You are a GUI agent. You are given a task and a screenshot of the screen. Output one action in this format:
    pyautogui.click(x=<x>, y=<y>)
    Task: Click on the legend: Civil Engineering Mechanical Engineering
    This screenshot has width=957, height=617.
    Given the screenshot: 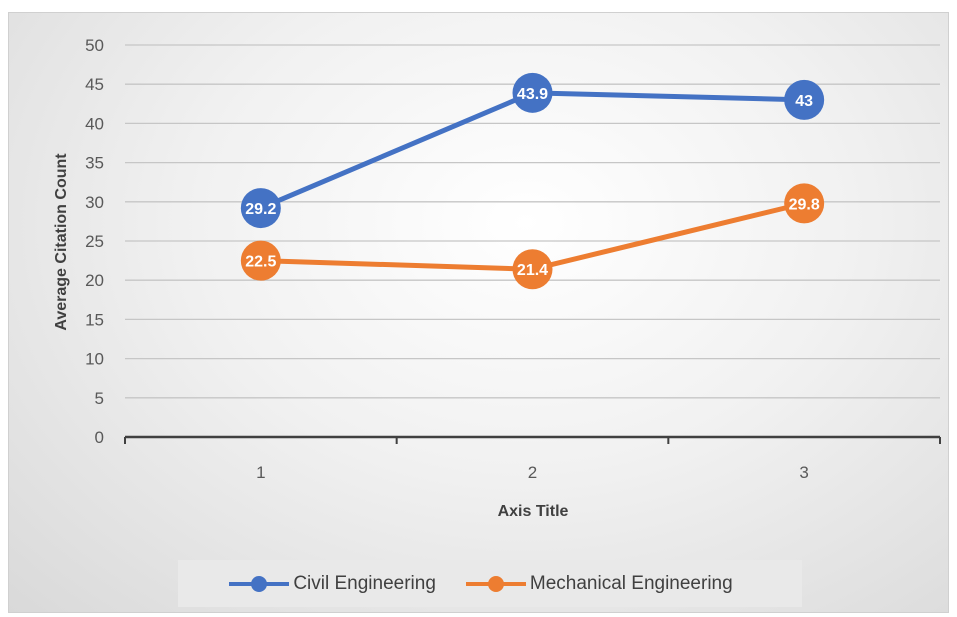 What is the action you would take?
    pyautogui.click(x=490, y=583)
    